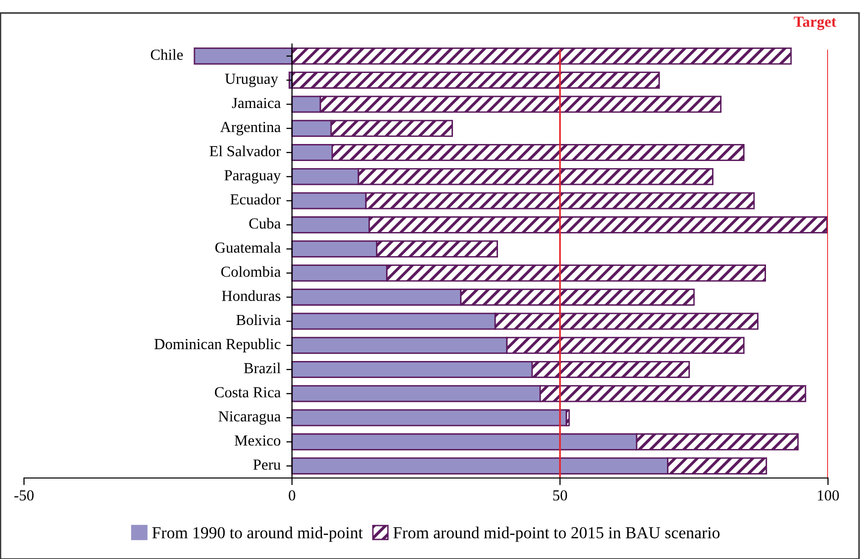  I want to click on y-tick-label: Chile, so click(166, 54).